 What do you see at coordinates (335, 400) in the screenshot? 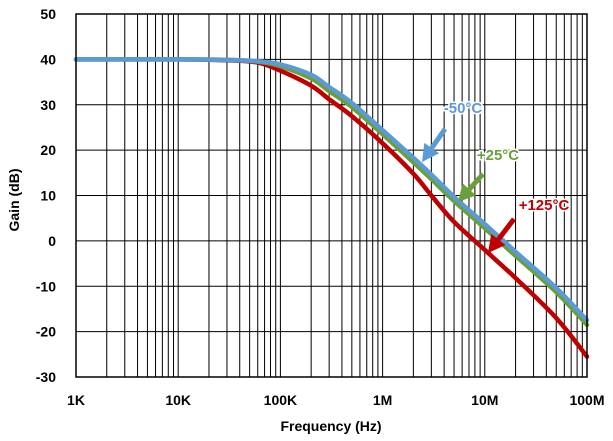
I see `x-tick-labels: 1K 10K 100K 1M 10M 100M` at bounding box center [335, 400].